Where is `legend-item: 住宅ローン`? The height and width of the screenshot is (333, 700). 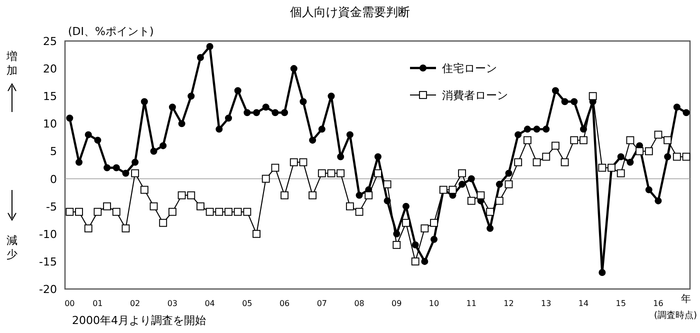
legend-item: 住宅ローン is located at coordinates (453, 68).